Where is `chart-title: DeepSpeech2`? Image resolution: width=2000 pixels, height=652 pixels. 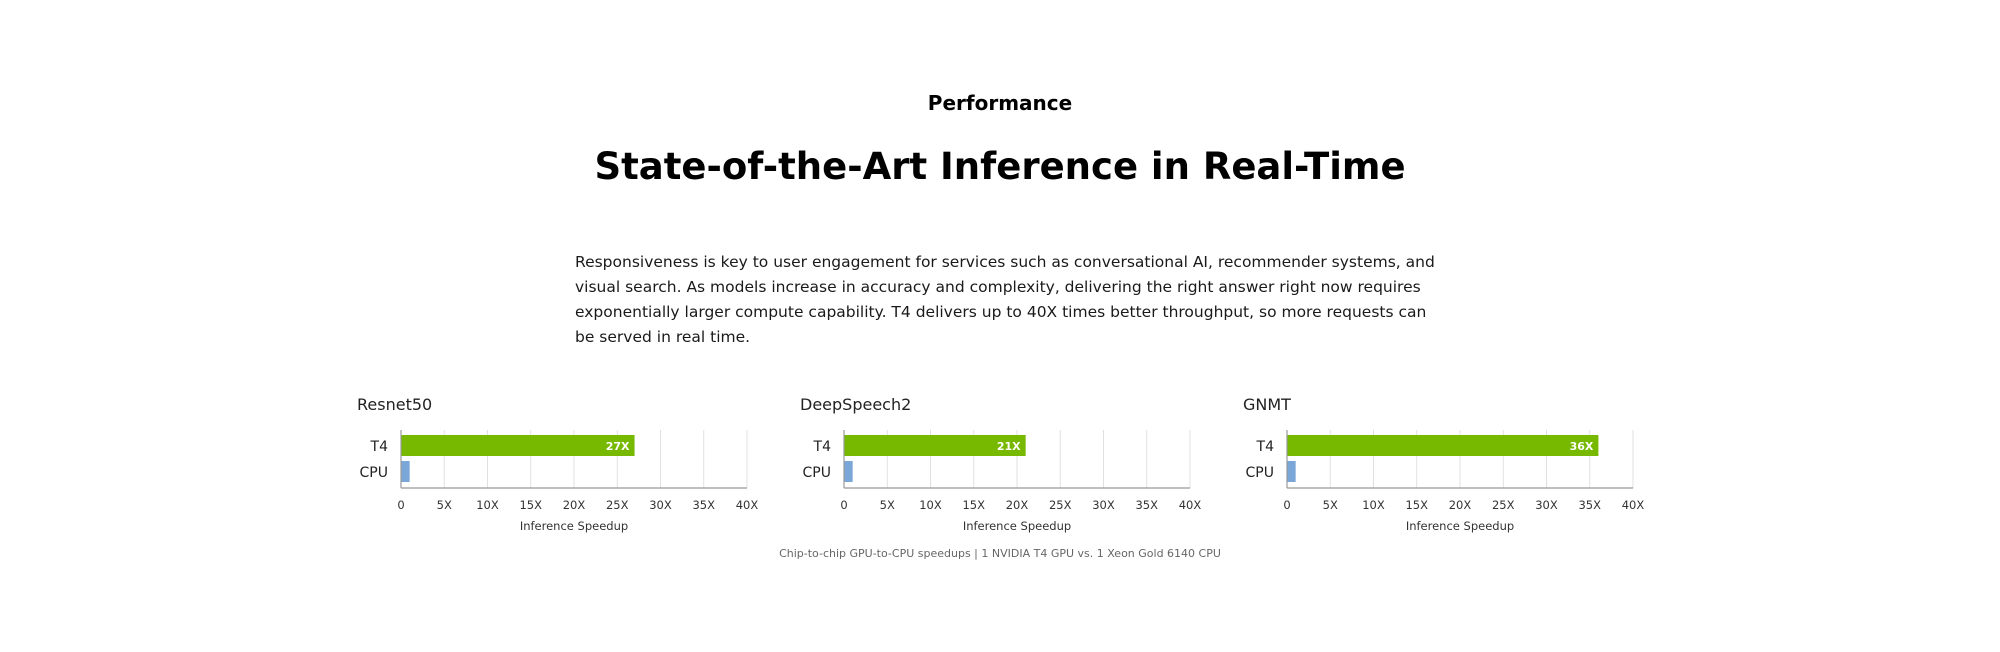 chart-title: DeepSpeech2 is located at coordinates (855, 404).